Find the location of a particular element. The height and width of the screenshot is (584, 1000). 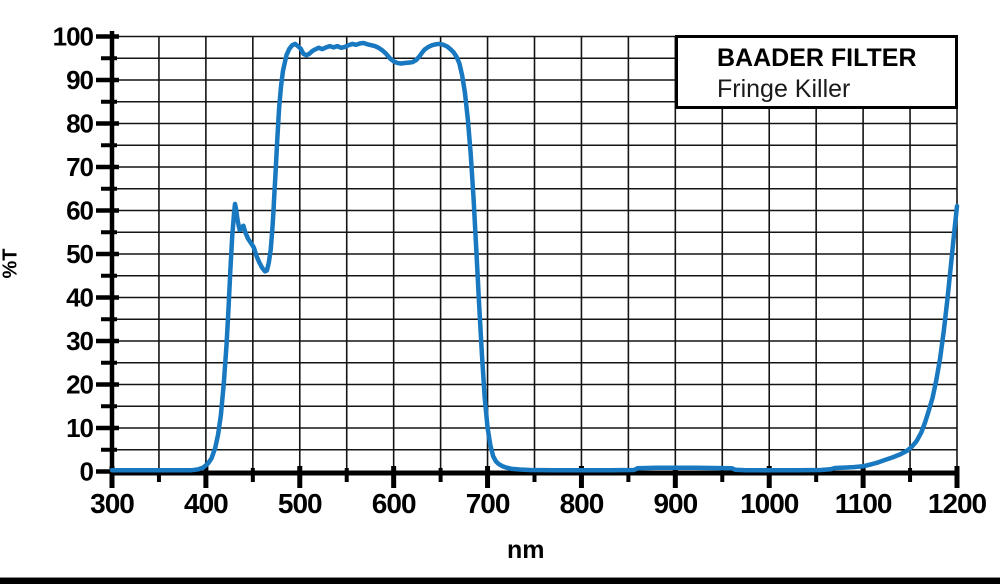

y-tick-label: 40 is located at coordinates (79, 298).